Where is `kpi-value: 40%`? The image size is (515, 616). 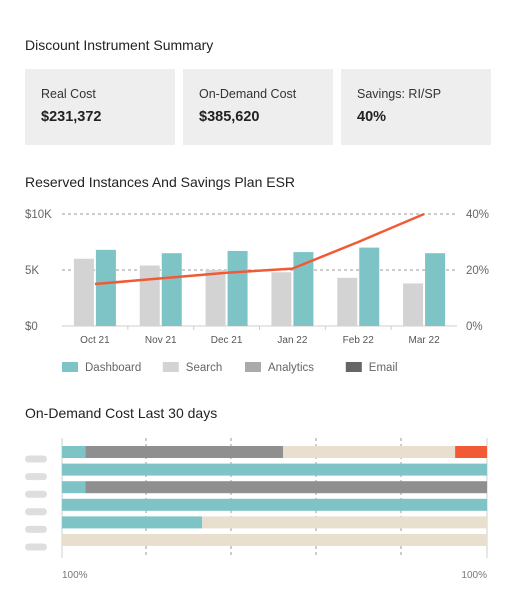
kpi-value: 40% is located at coordinates (372, 117).